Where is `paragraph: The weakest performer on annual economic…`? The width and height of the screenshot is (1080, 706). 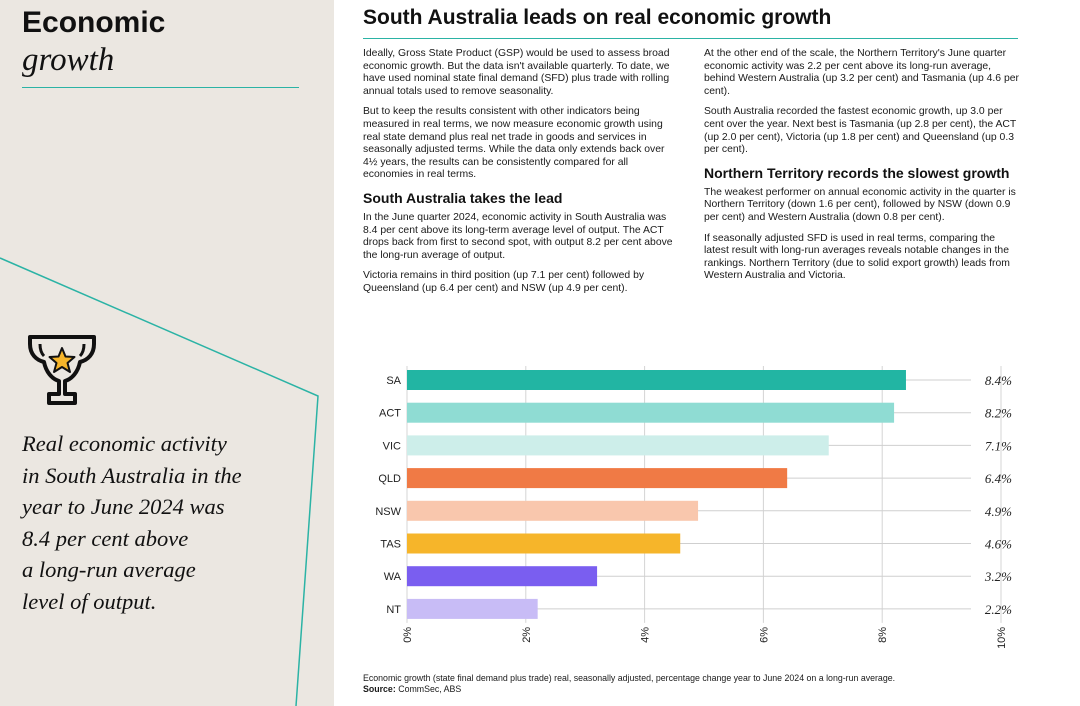 paragraph: The weakest performer on annual economic… is located at coordinates (860, 204).